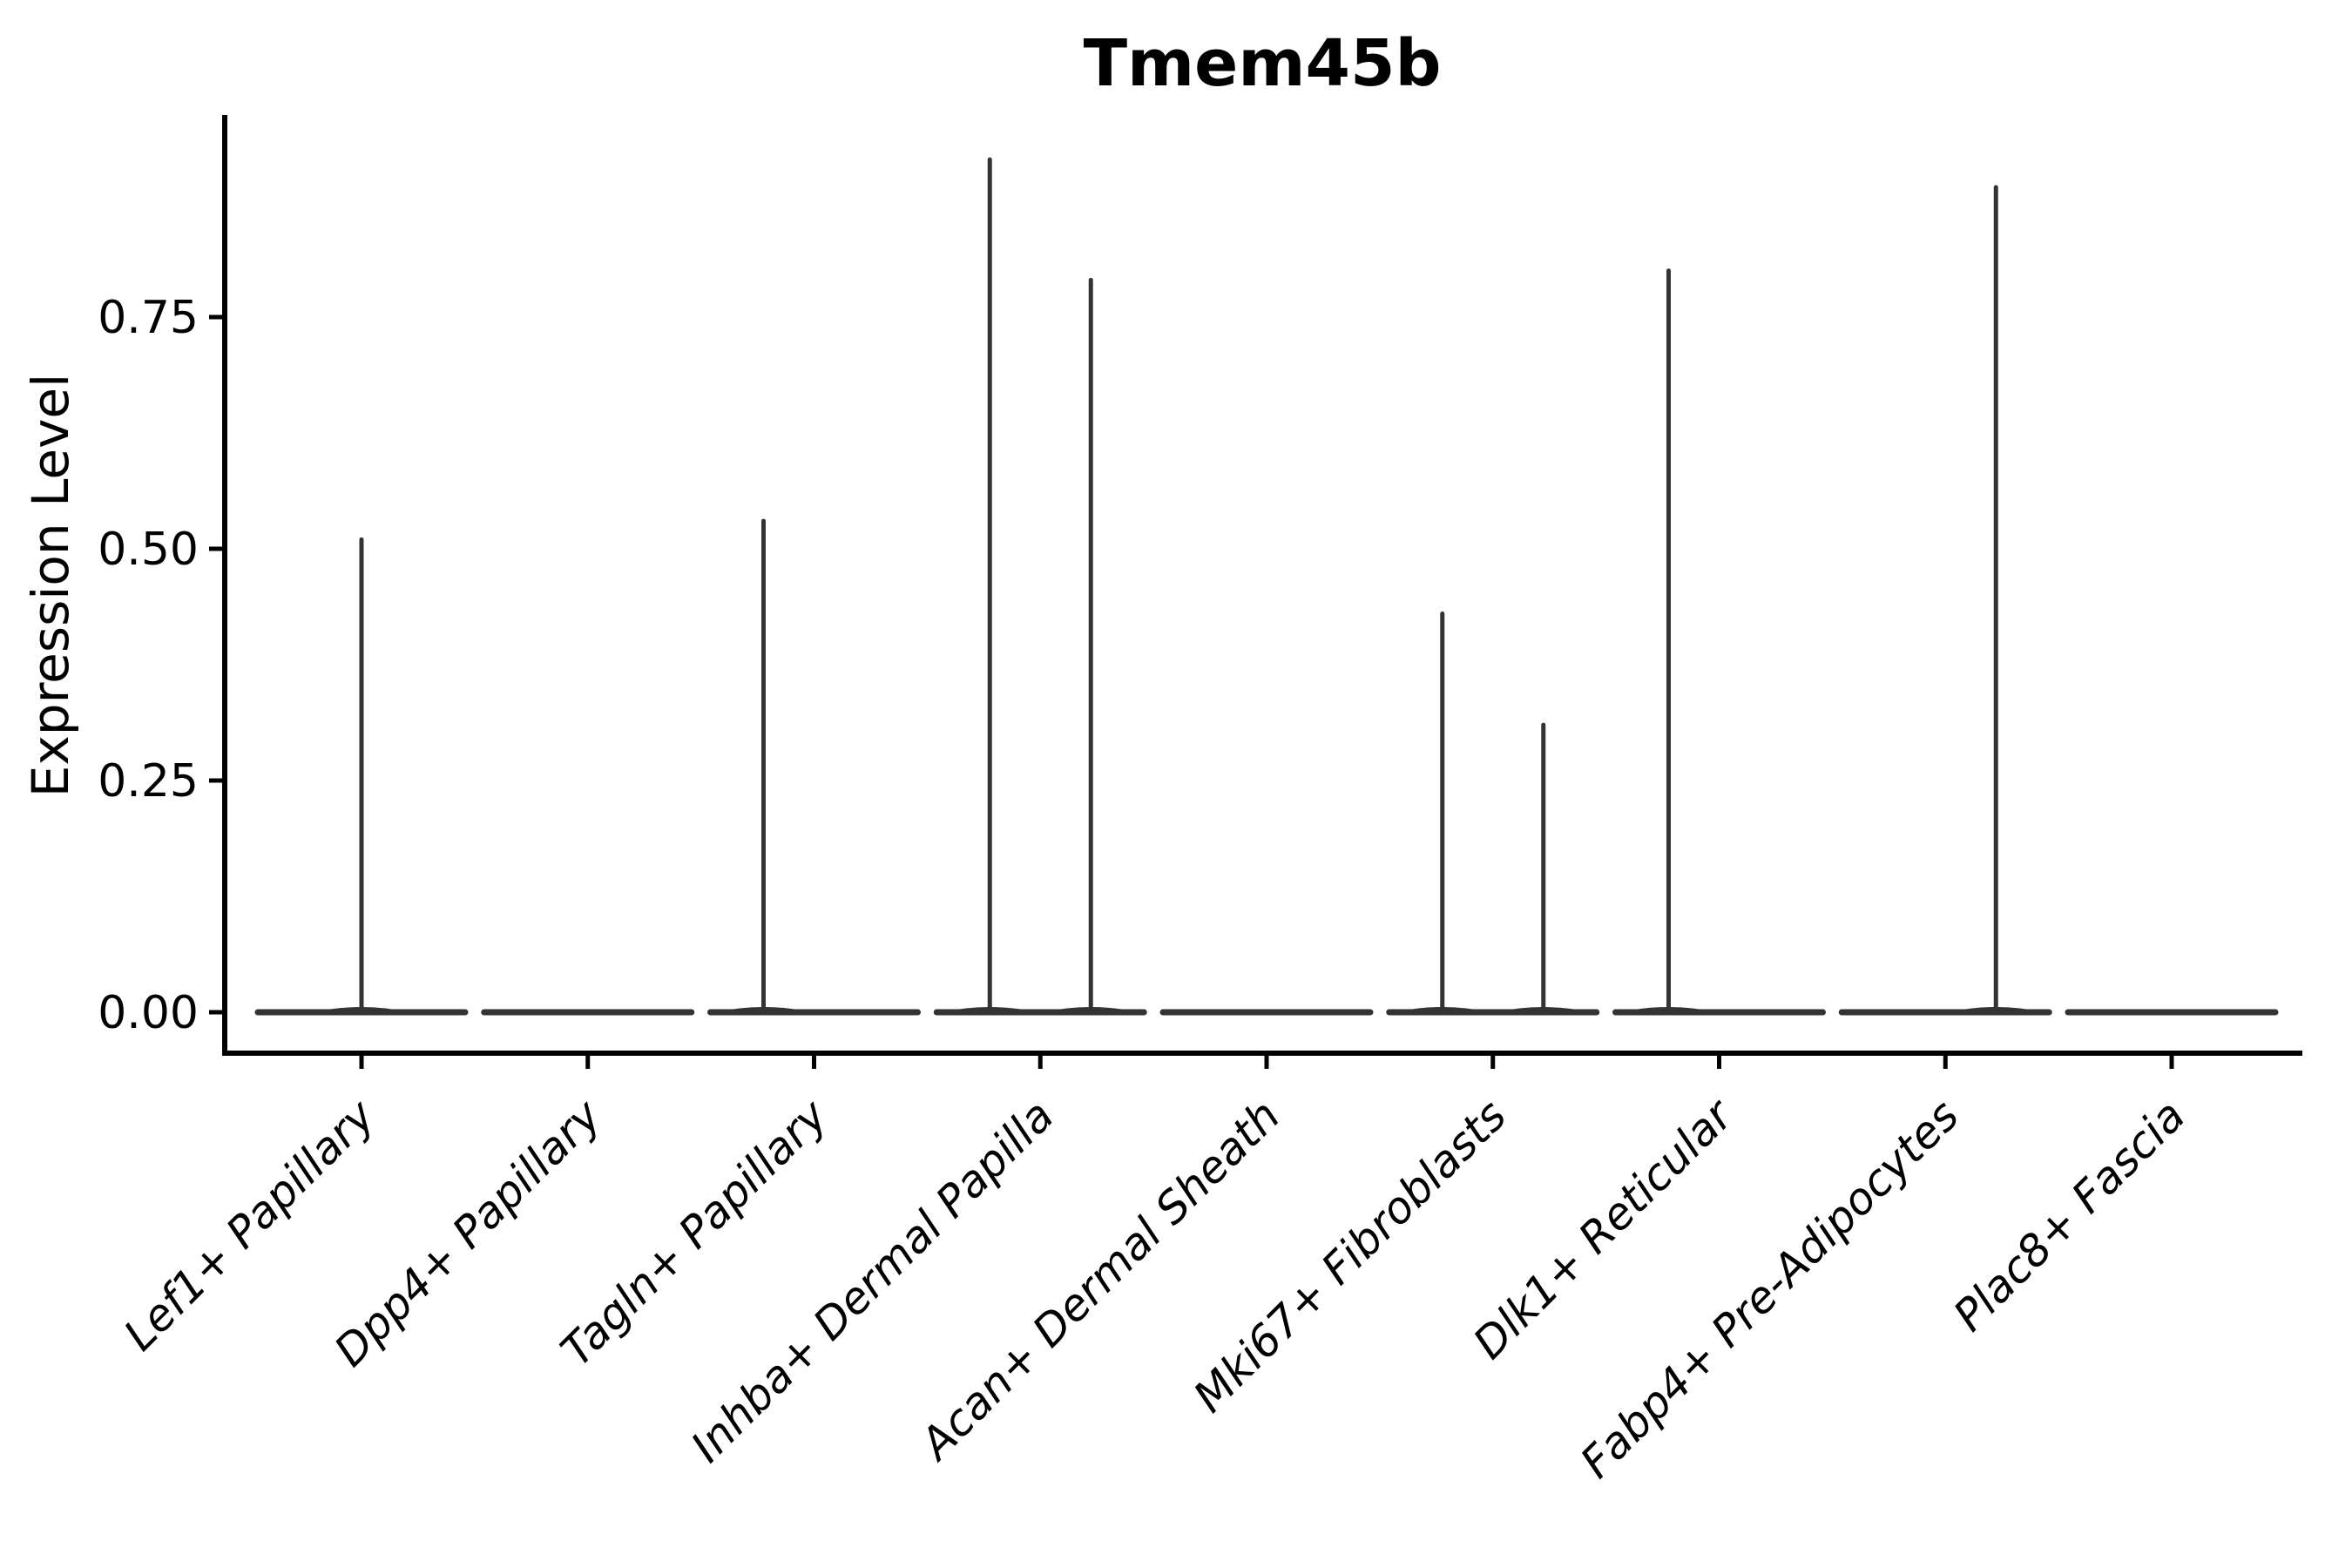 The image size is (2352, 1568). Describe the element at coordinates (1770, 1289) in the screenshot. I see `x-tick-label: Fabp4+ Pre-Adipocytes` at that location.